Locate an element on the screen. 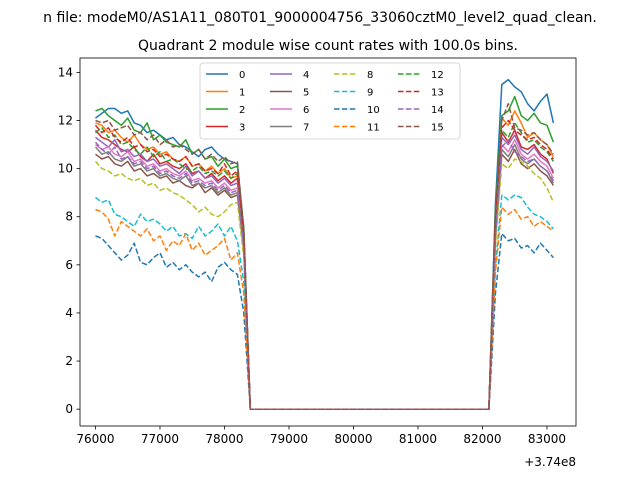  legend-label-14: 14 is located at coordinates (437, 110).